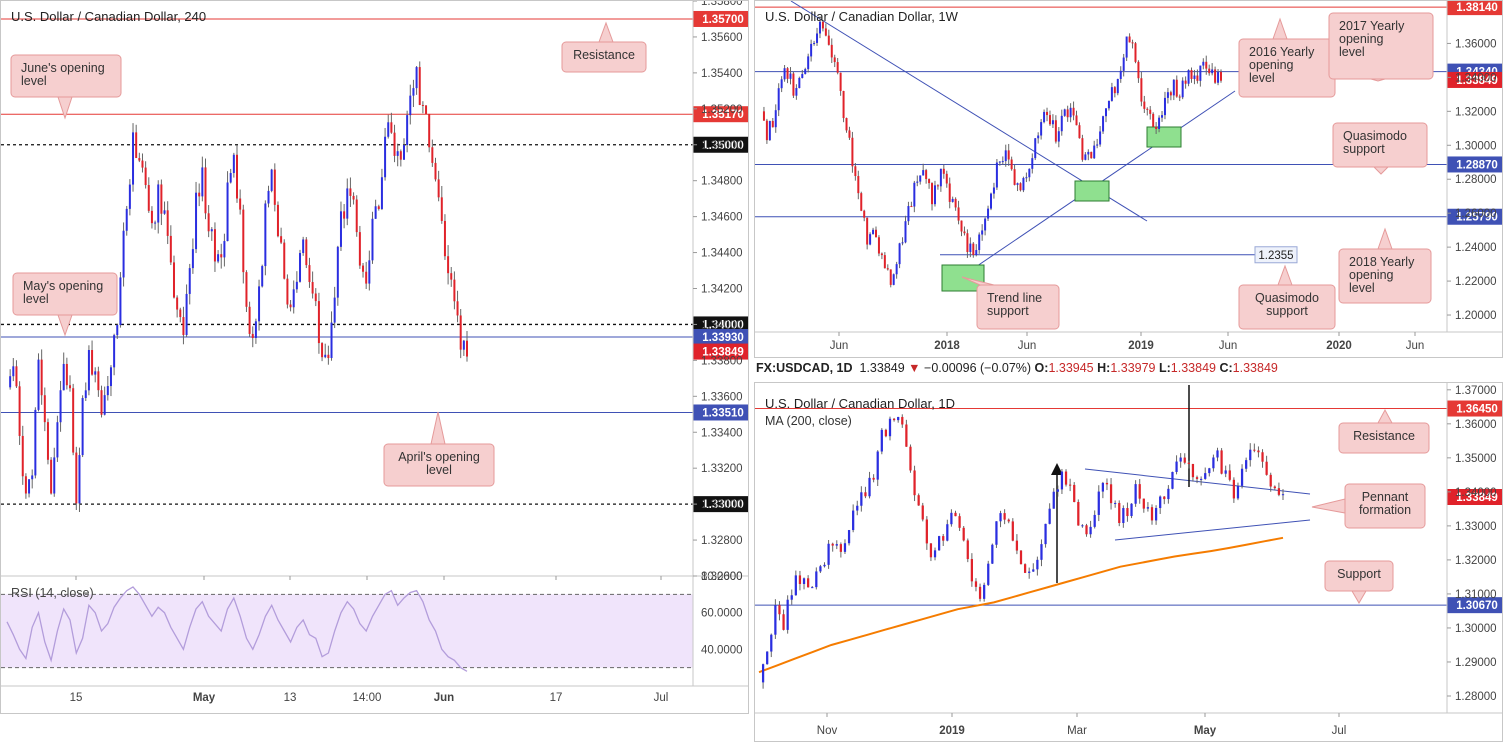 Image resolution: width=1504 pixels, height=743 pixels. I want to click on callout: Resistance, so click(604, 47).